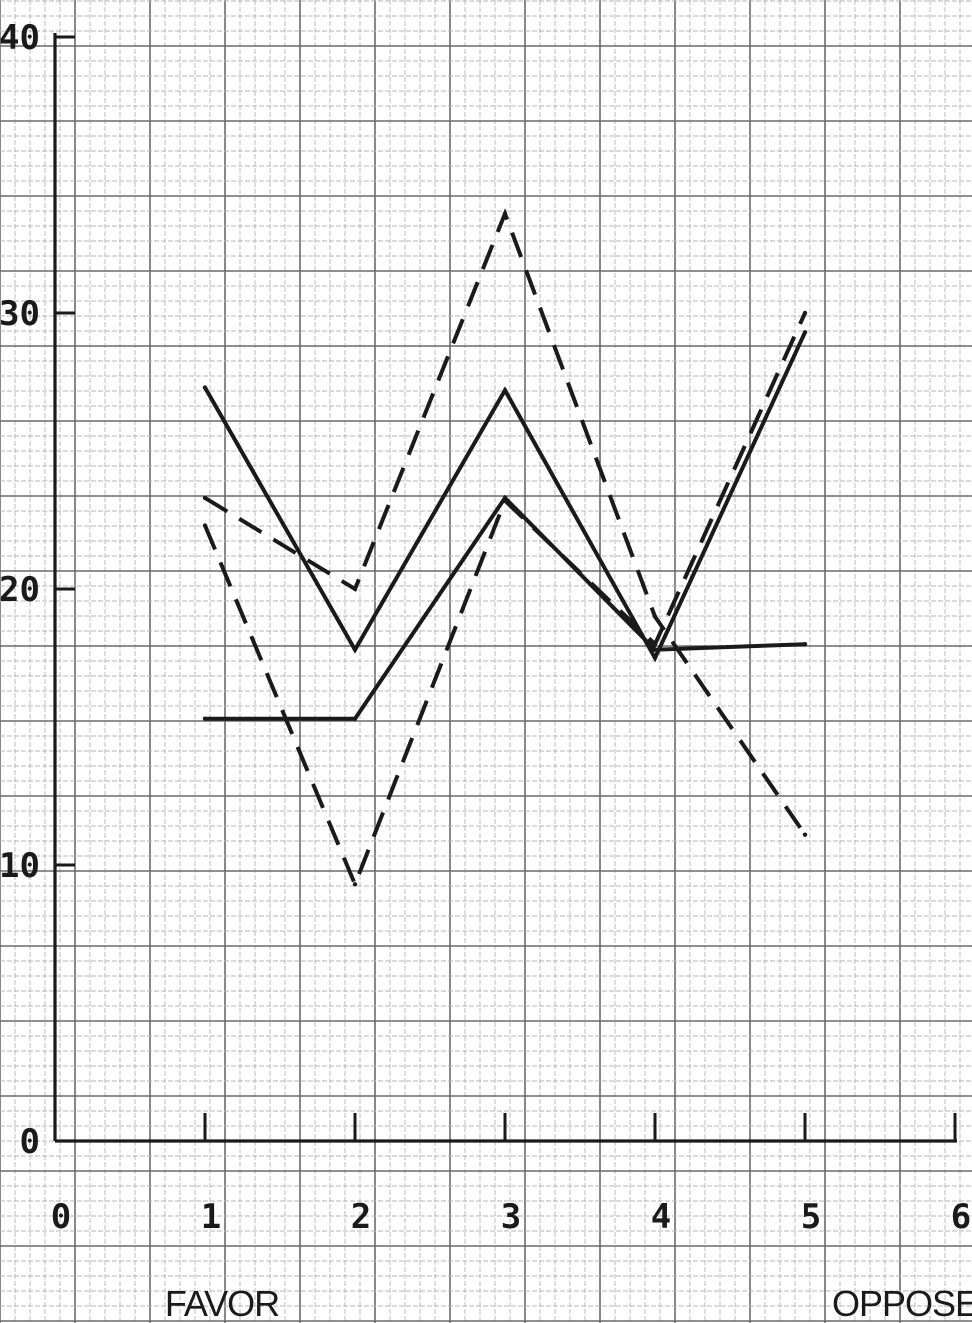 The height and width of the screenshot is (1323, 972). What do you see at coordinates (211, 1217) in the screenshot?
I see `x-tick-label: 1` at bounding box center [211, 1217].